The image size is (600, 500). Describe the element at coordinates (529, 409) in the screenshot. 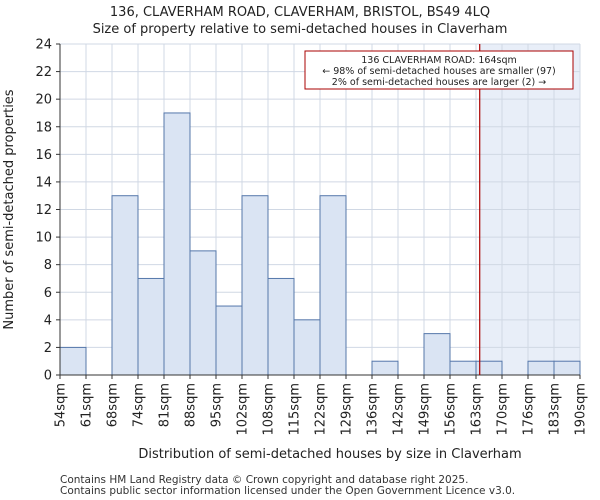

I see `x-tick-label: 176sqm` at that location.